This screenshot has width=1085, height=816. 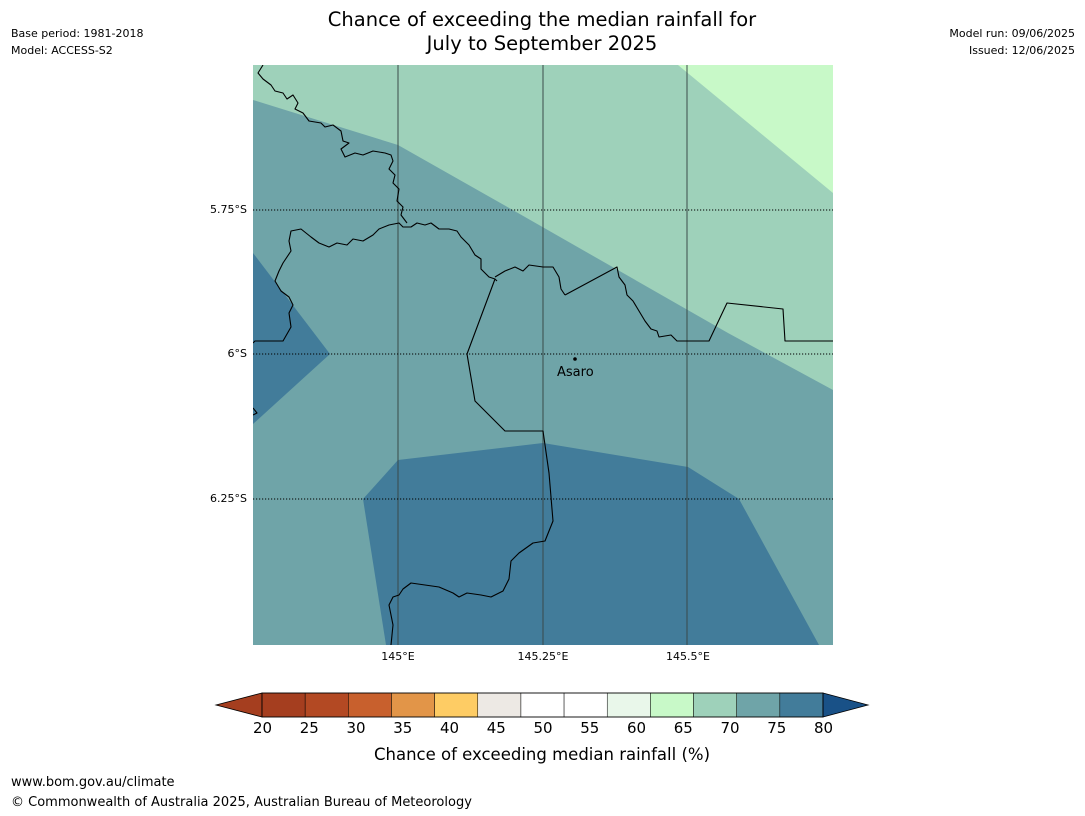 I want to click on base-period: Base period: 1981-2018, so click(x=77, y=33).